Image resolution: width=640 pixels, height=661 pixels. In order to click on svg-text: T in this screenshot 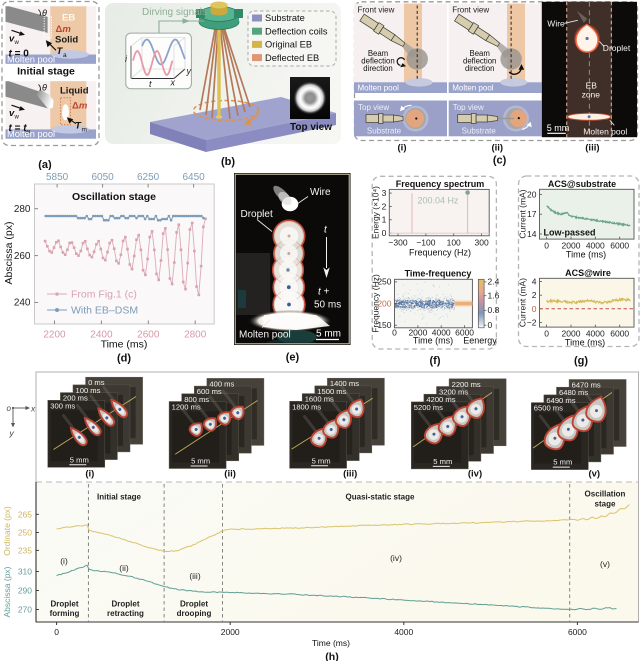, I will do `click(78, 126)`.